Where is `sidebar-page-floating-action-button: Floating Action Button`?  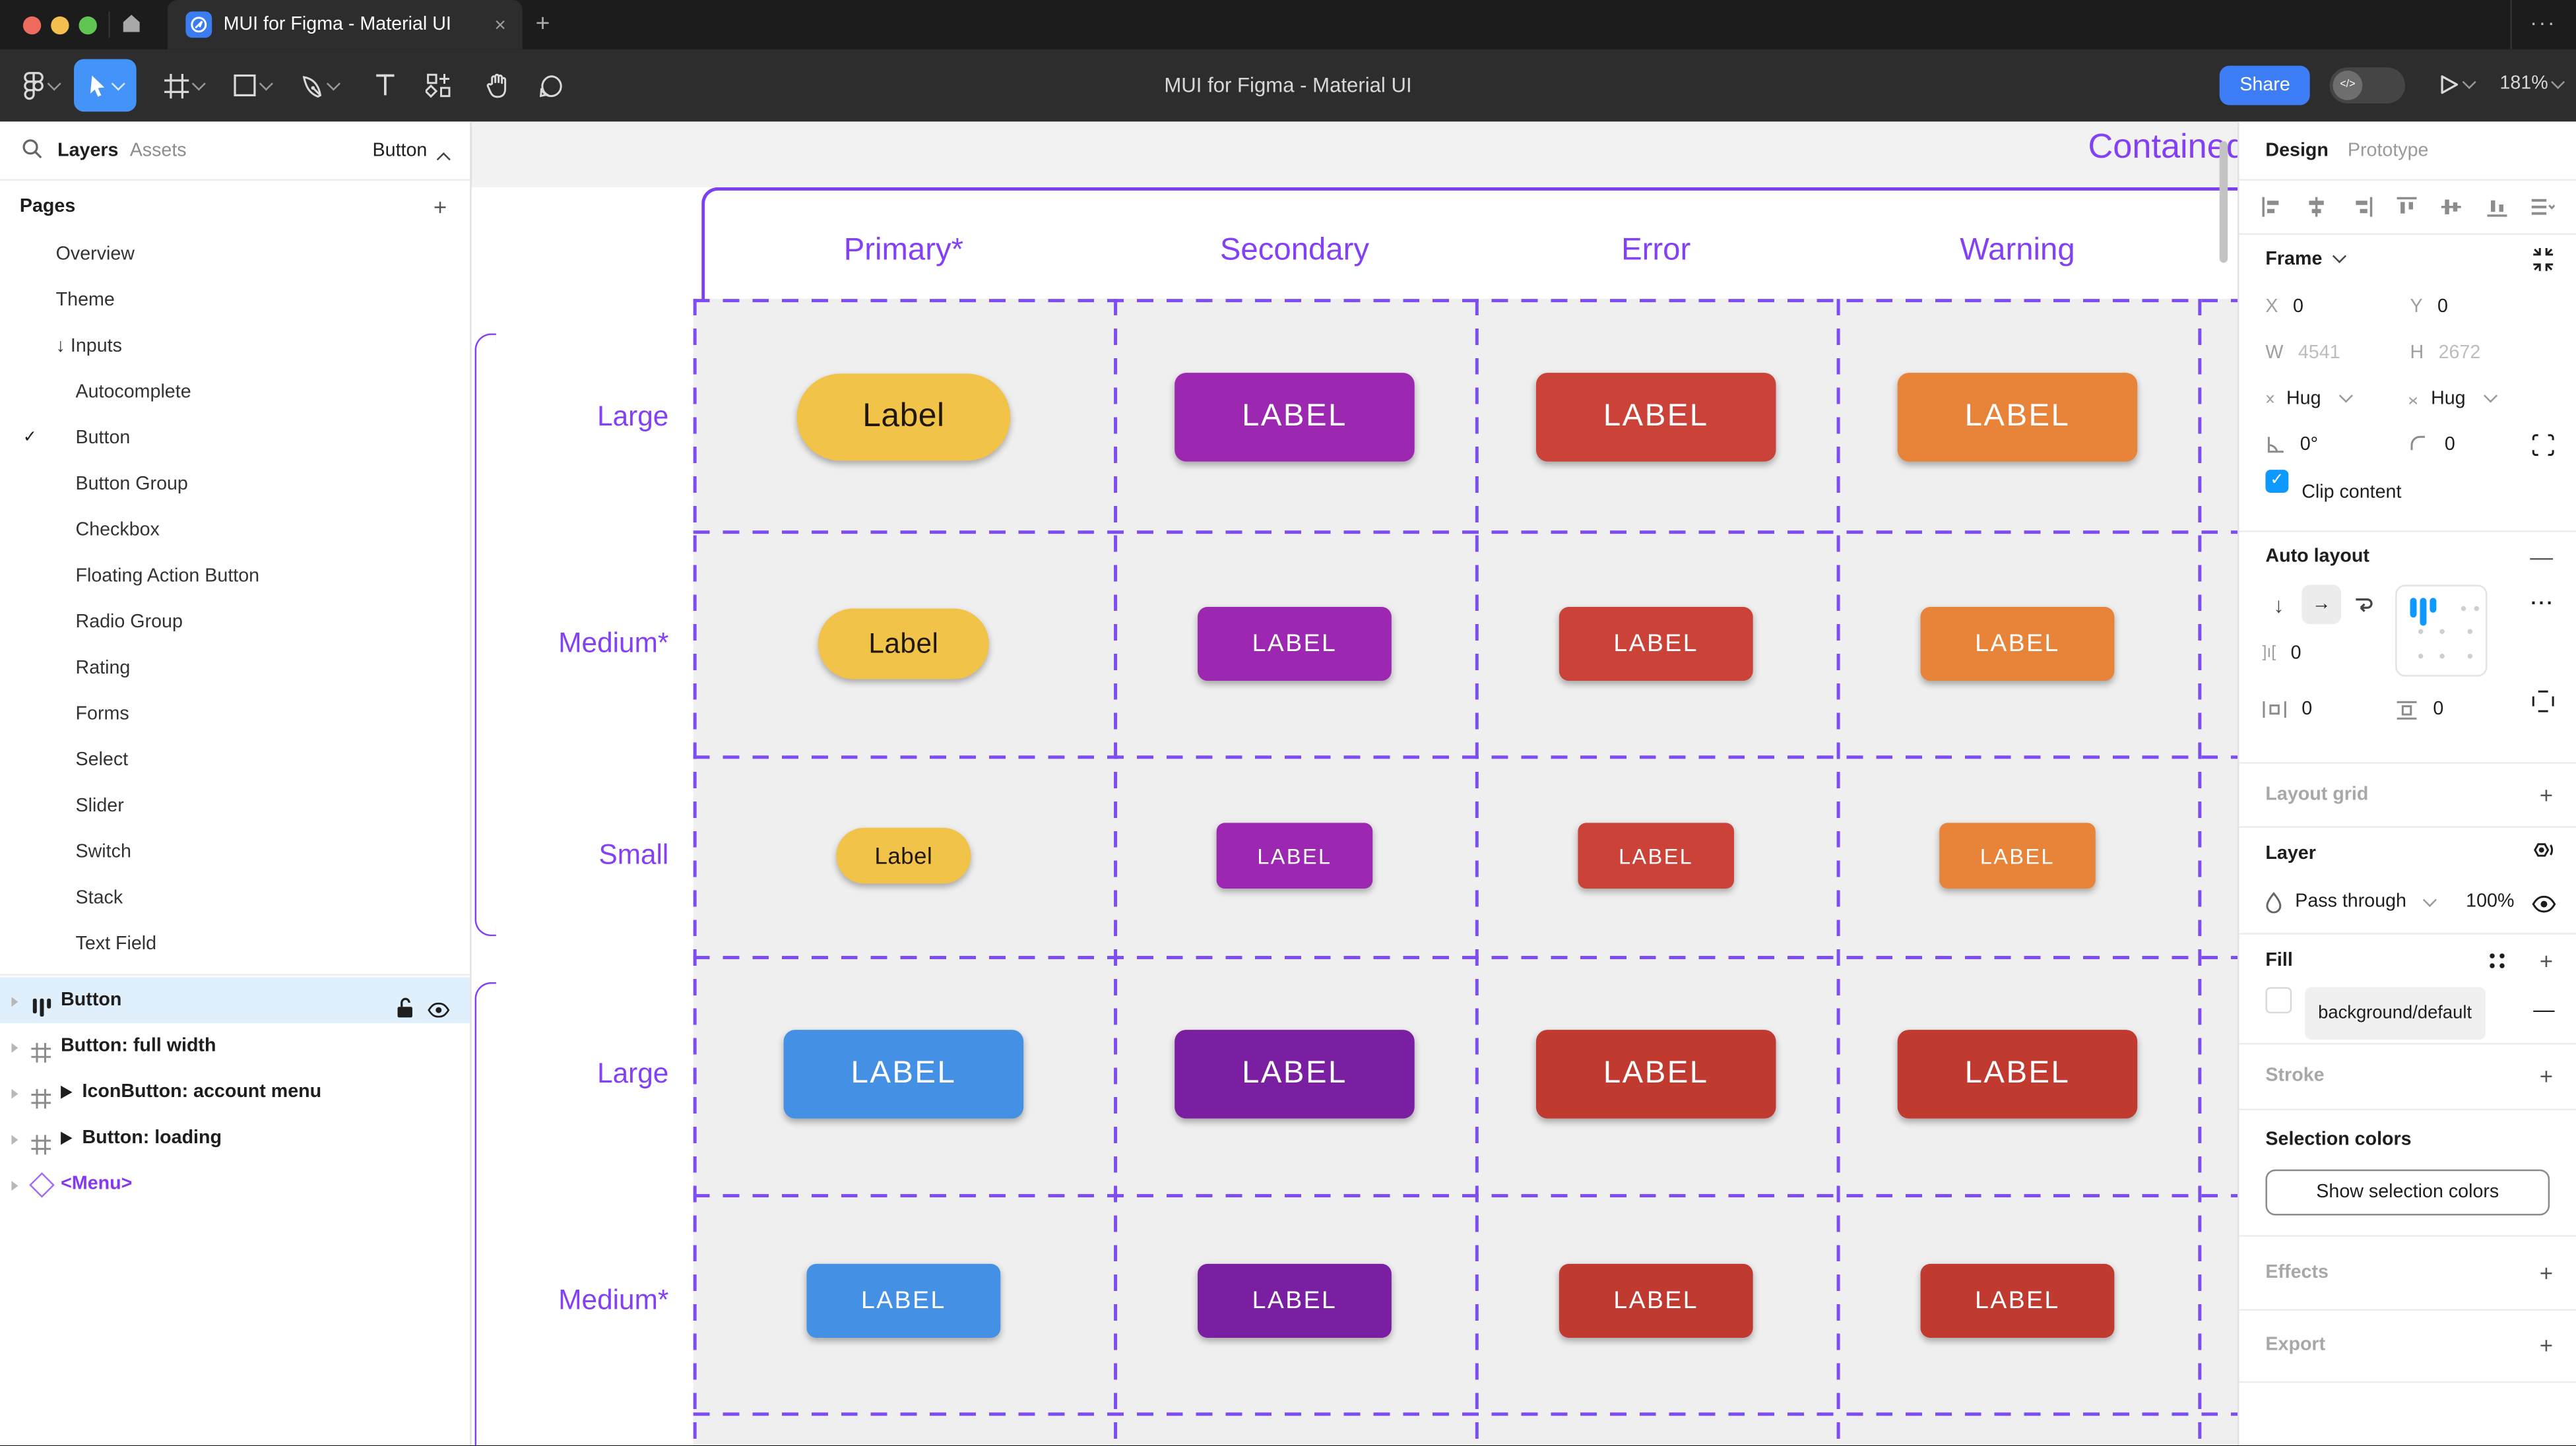
sidebar-page-floating-action-button: Floating Action Button is located at coordinates (235, 576).